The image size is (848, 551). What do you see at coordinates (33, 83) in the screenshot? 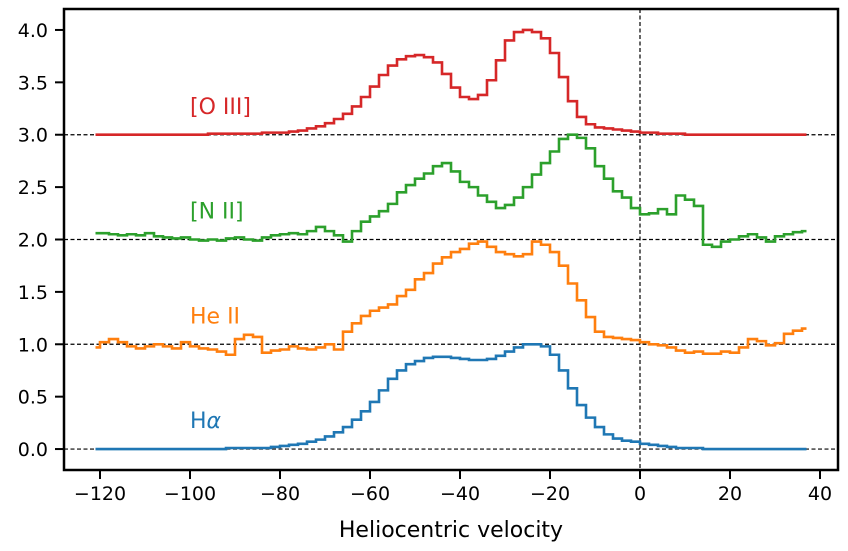
I see `y-tick-label: 3.5` at bounding box center [33, 83].